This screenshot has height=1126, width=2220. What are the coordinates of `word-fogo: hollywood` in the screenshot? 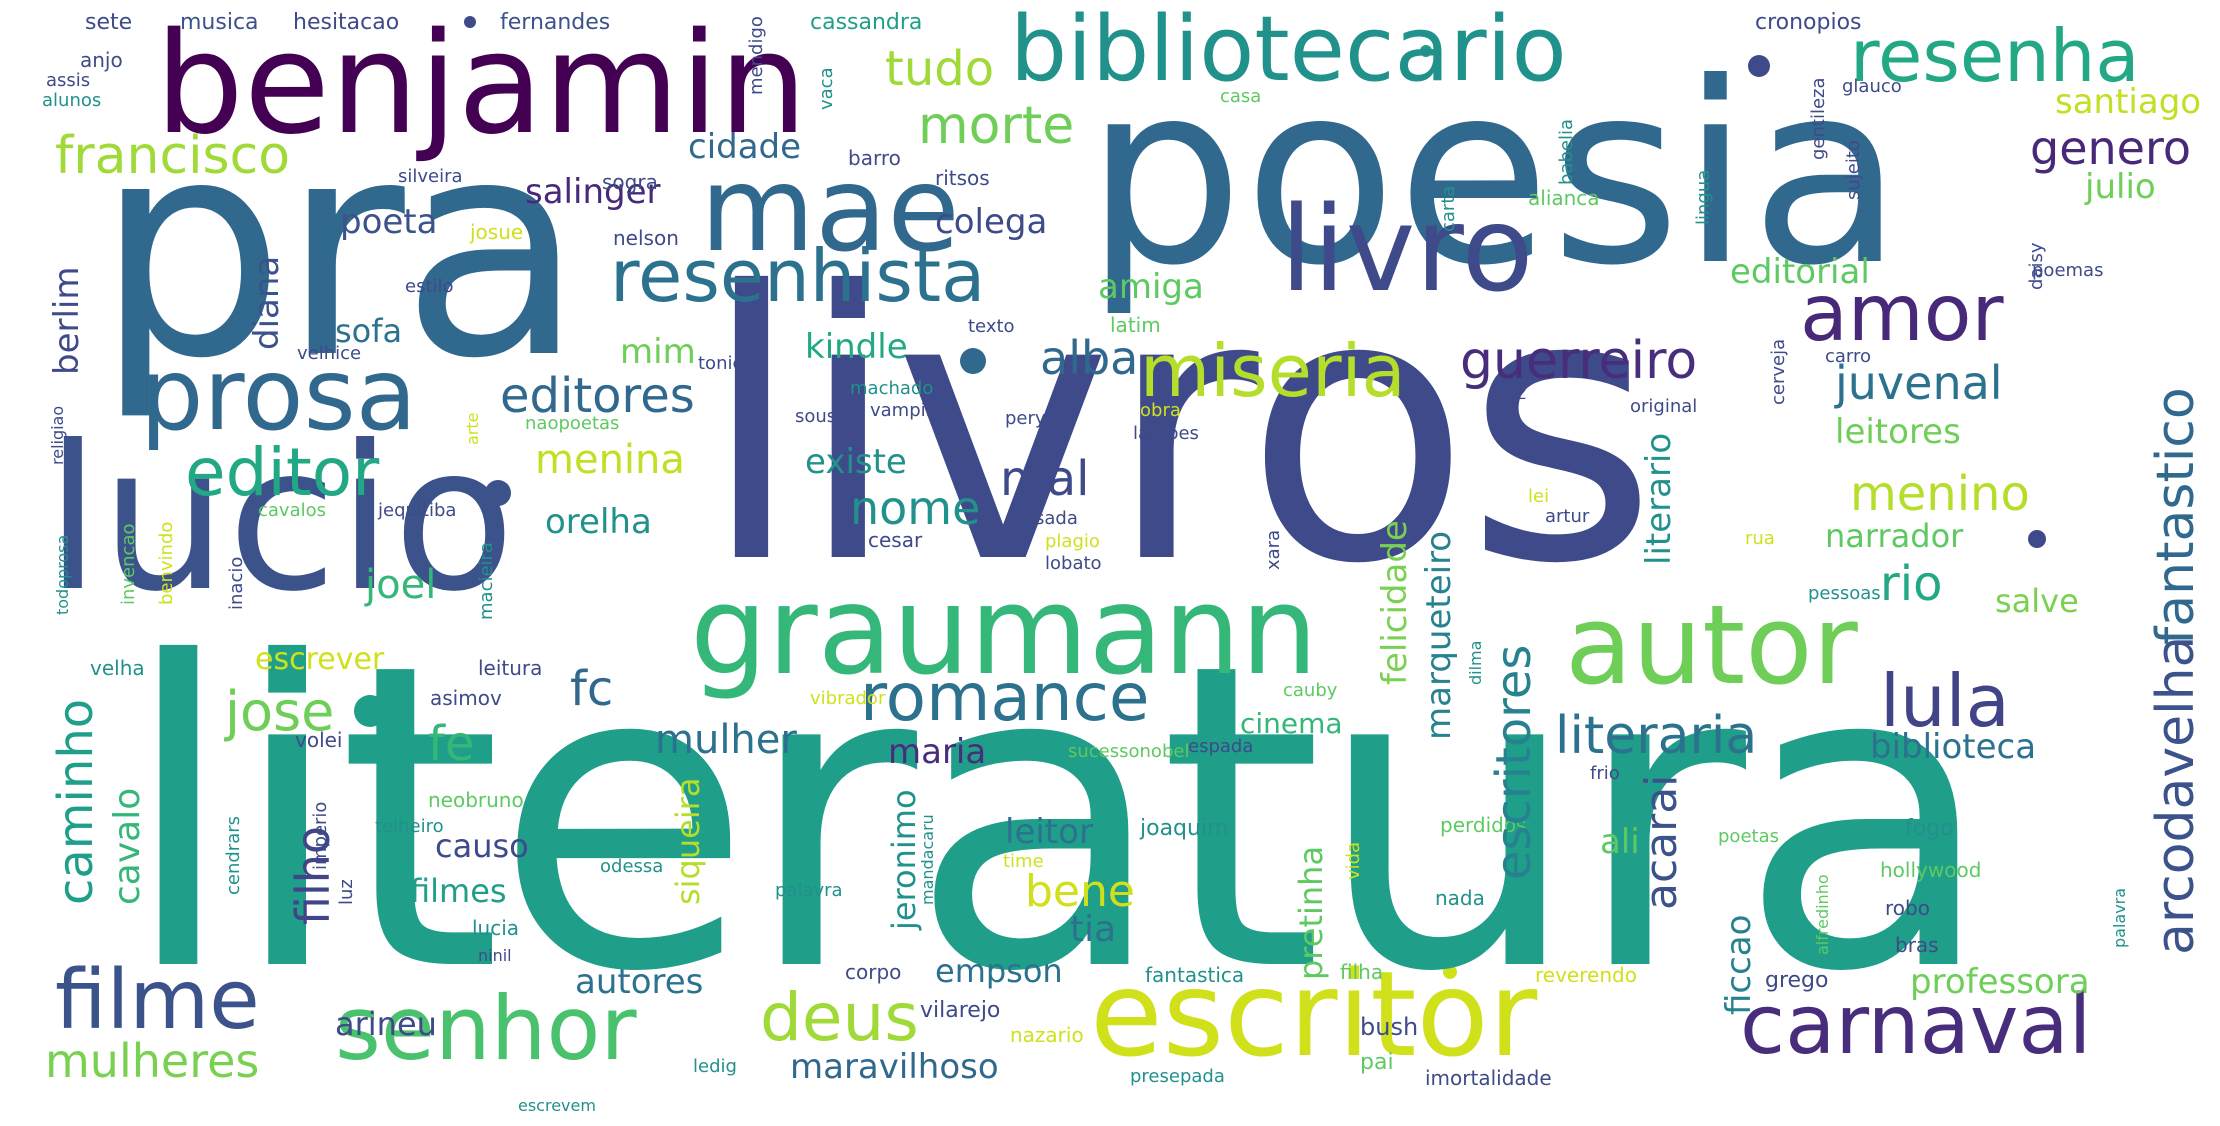 It's located at (1931, 870).